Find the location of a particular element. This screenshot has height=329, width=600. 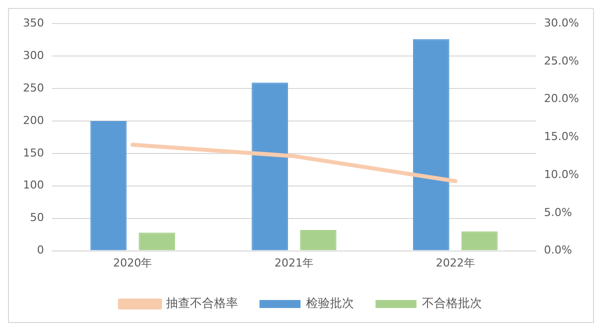

legend-label: 不合格批次 is located at coordinates (452, 303).